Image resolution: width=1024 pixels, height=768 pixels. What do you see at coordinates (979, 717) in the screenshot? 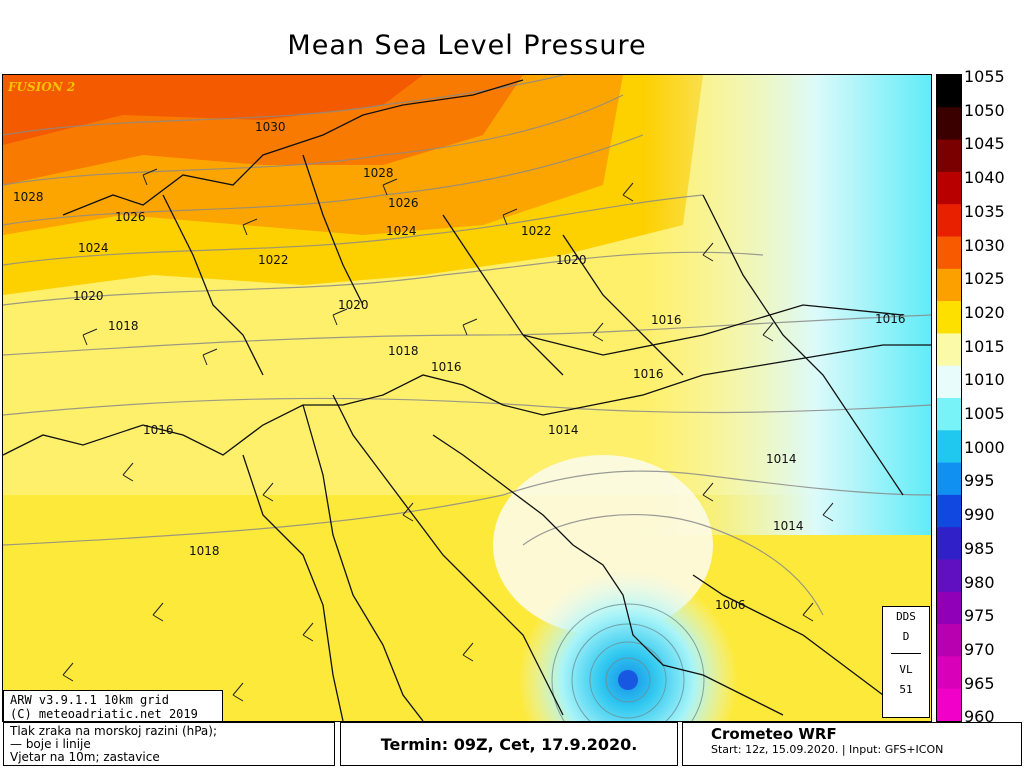
I see `colorbar-tick-label: 960` at bounding box center [979, 717].